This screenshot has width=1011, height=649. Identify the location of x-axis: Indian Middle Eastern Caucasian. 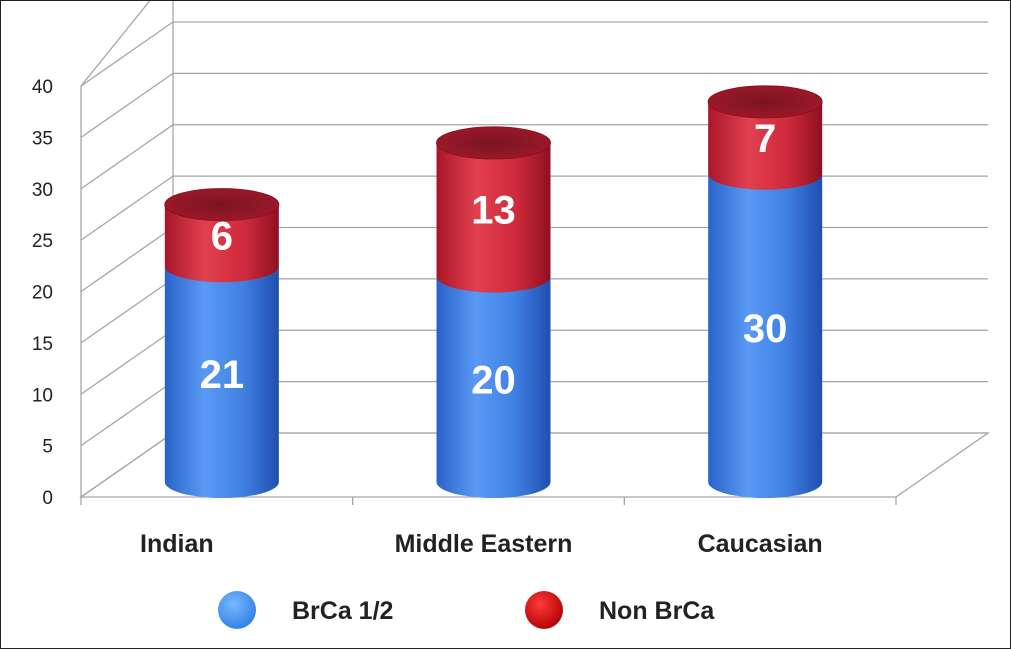
(481, 544).